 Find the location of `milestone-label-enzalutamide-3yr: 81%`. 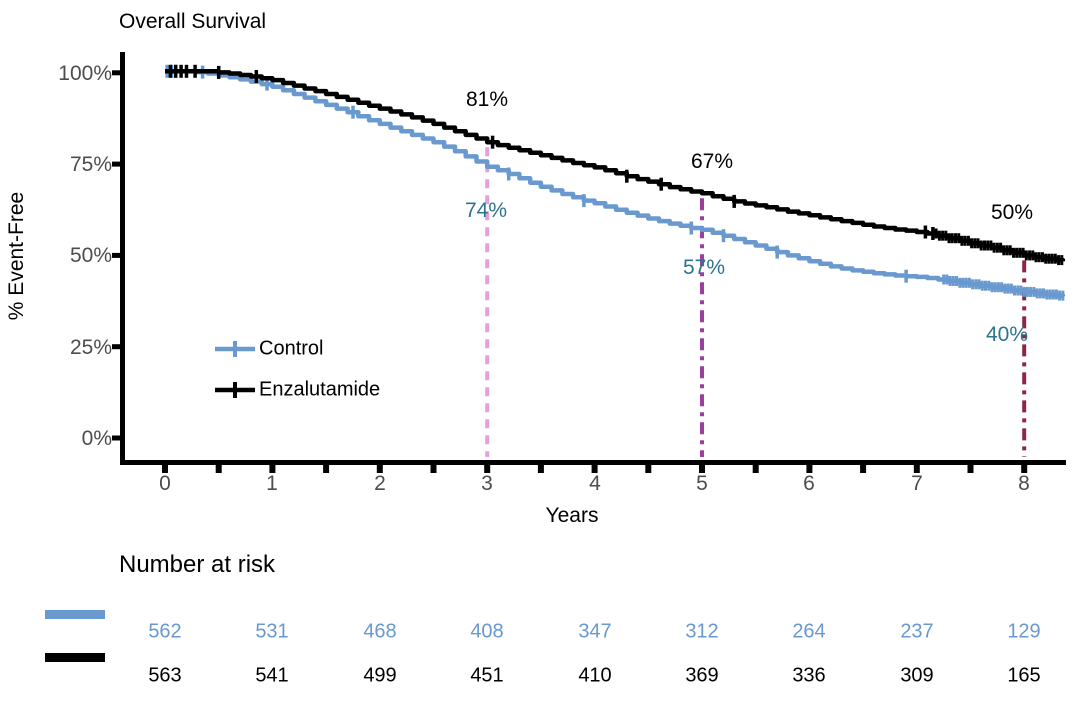

milestone-label-enzalutamide-3yr: 81% is located at coordinates (487, 99).